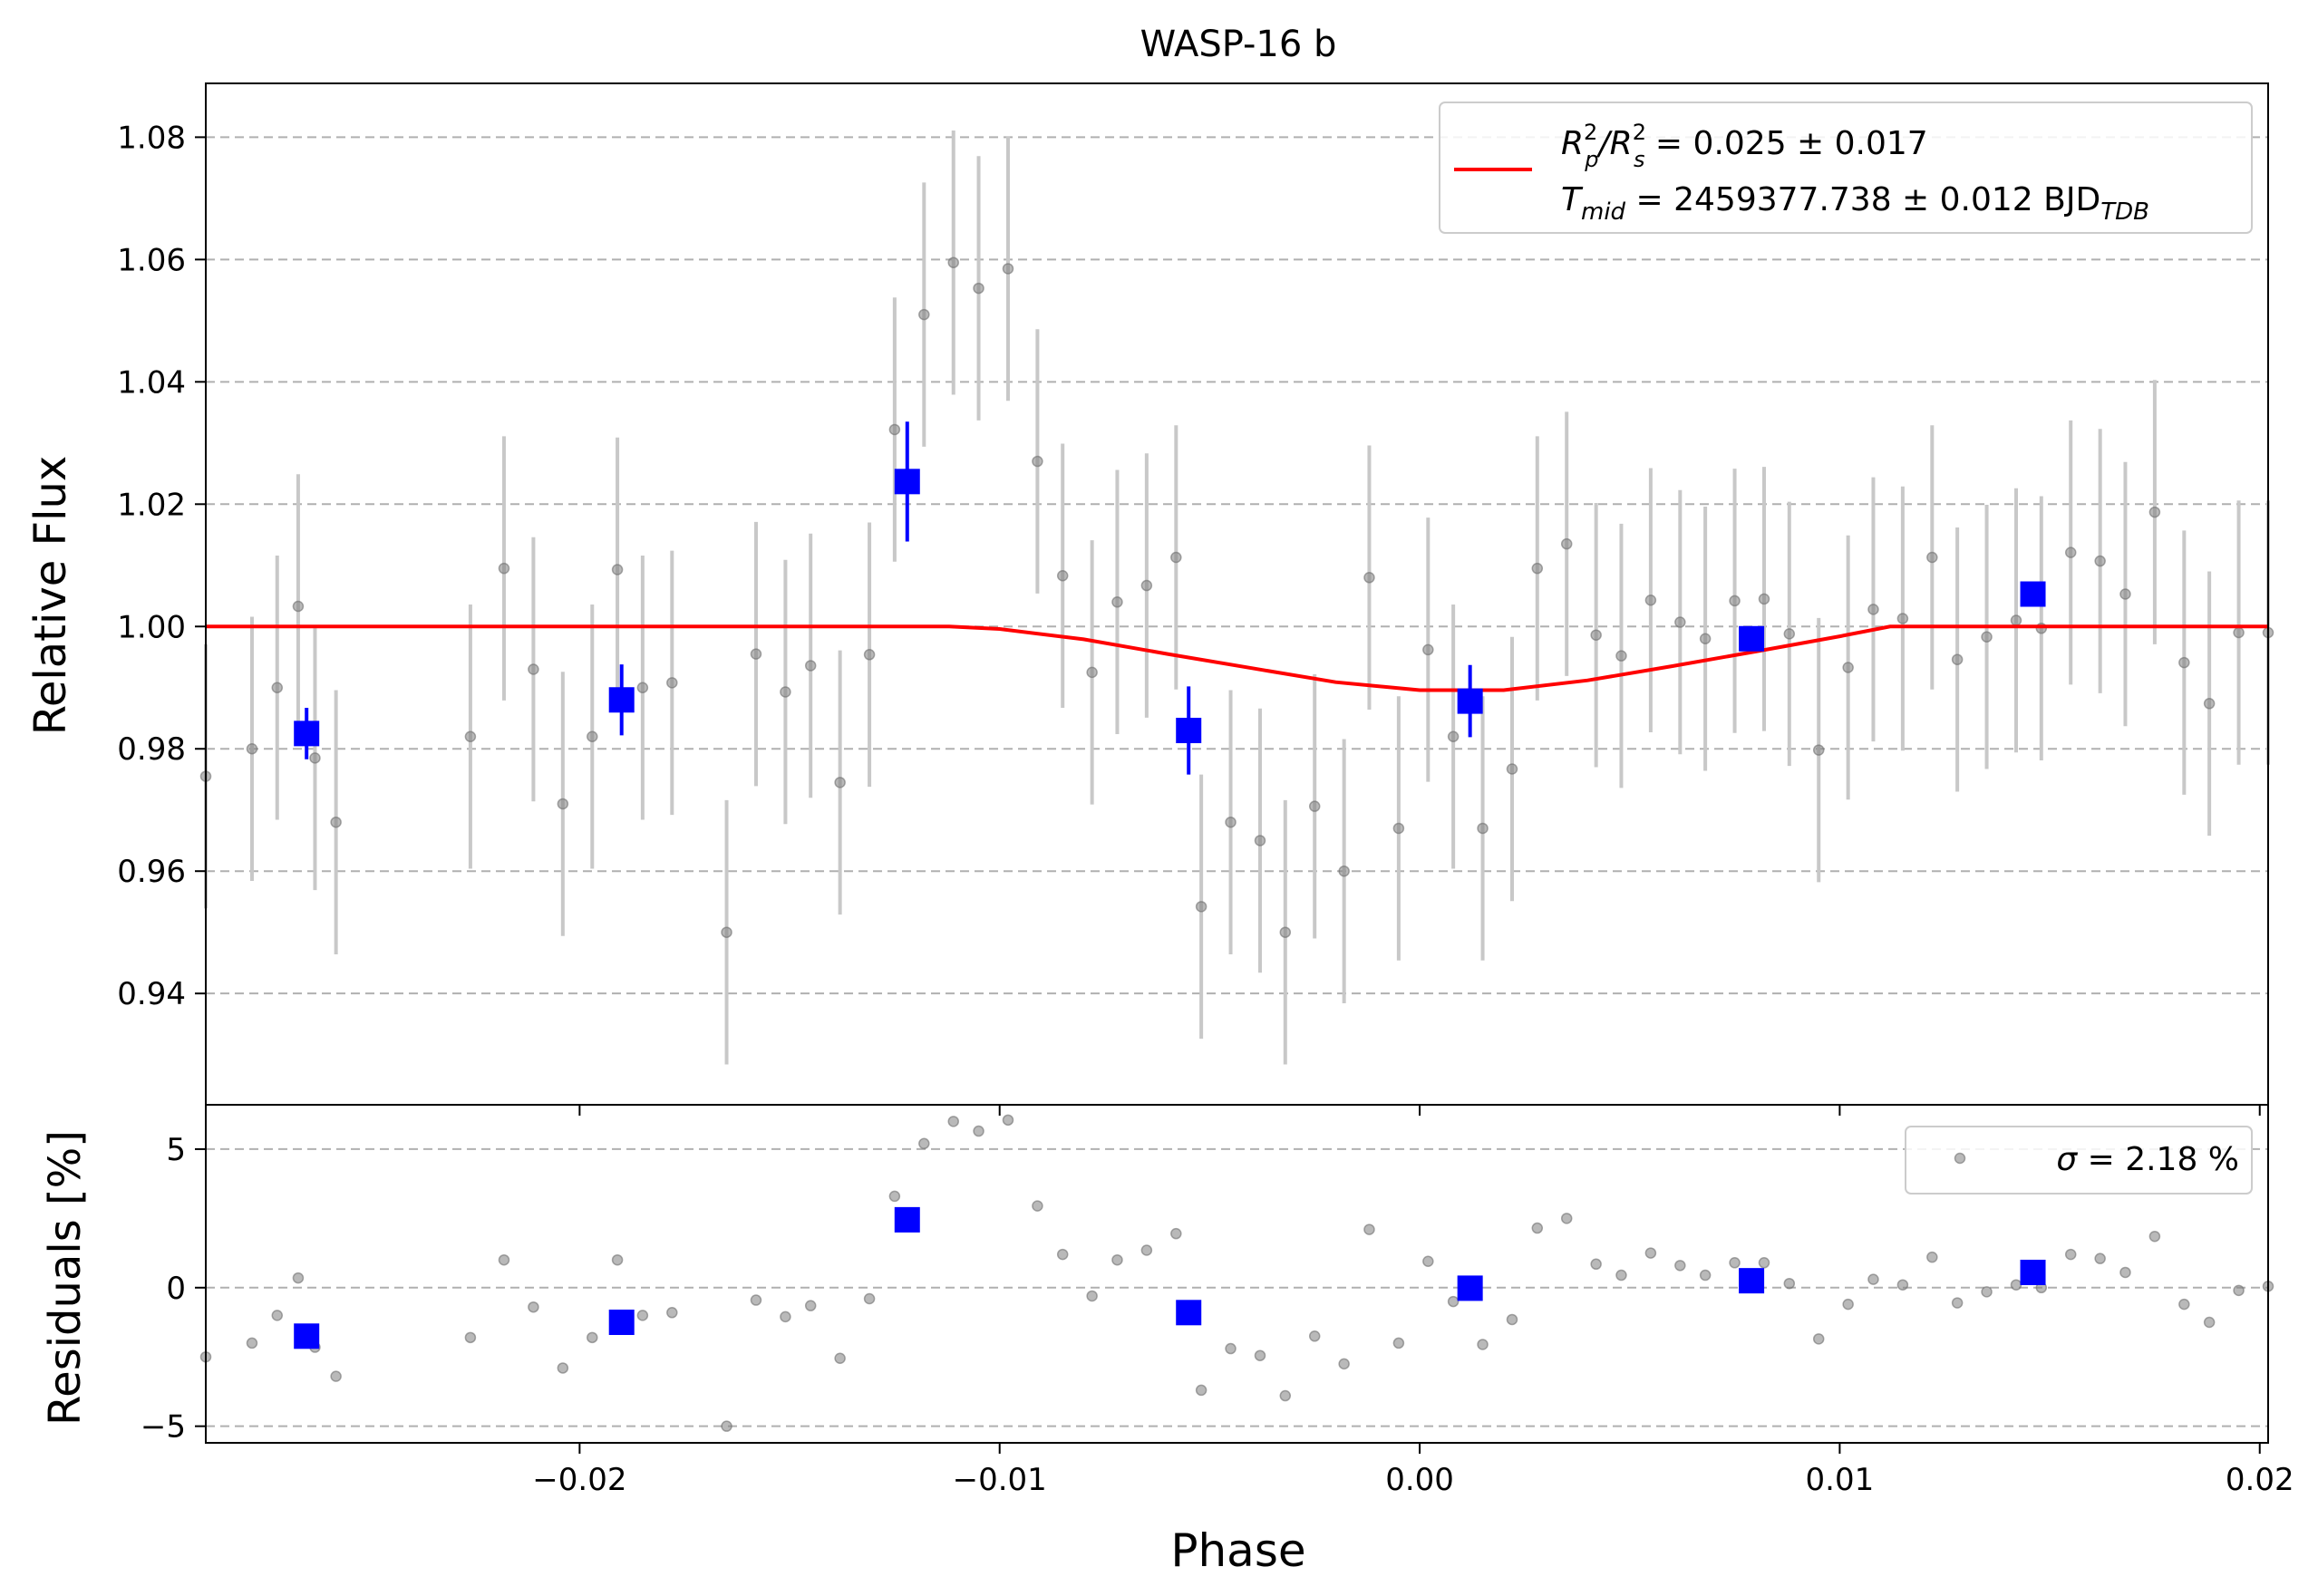 Image resolution: width=2318 pixels, height=1596 pixels. I want to click on top-y-tick-label: 0.98, so click(151, 749).